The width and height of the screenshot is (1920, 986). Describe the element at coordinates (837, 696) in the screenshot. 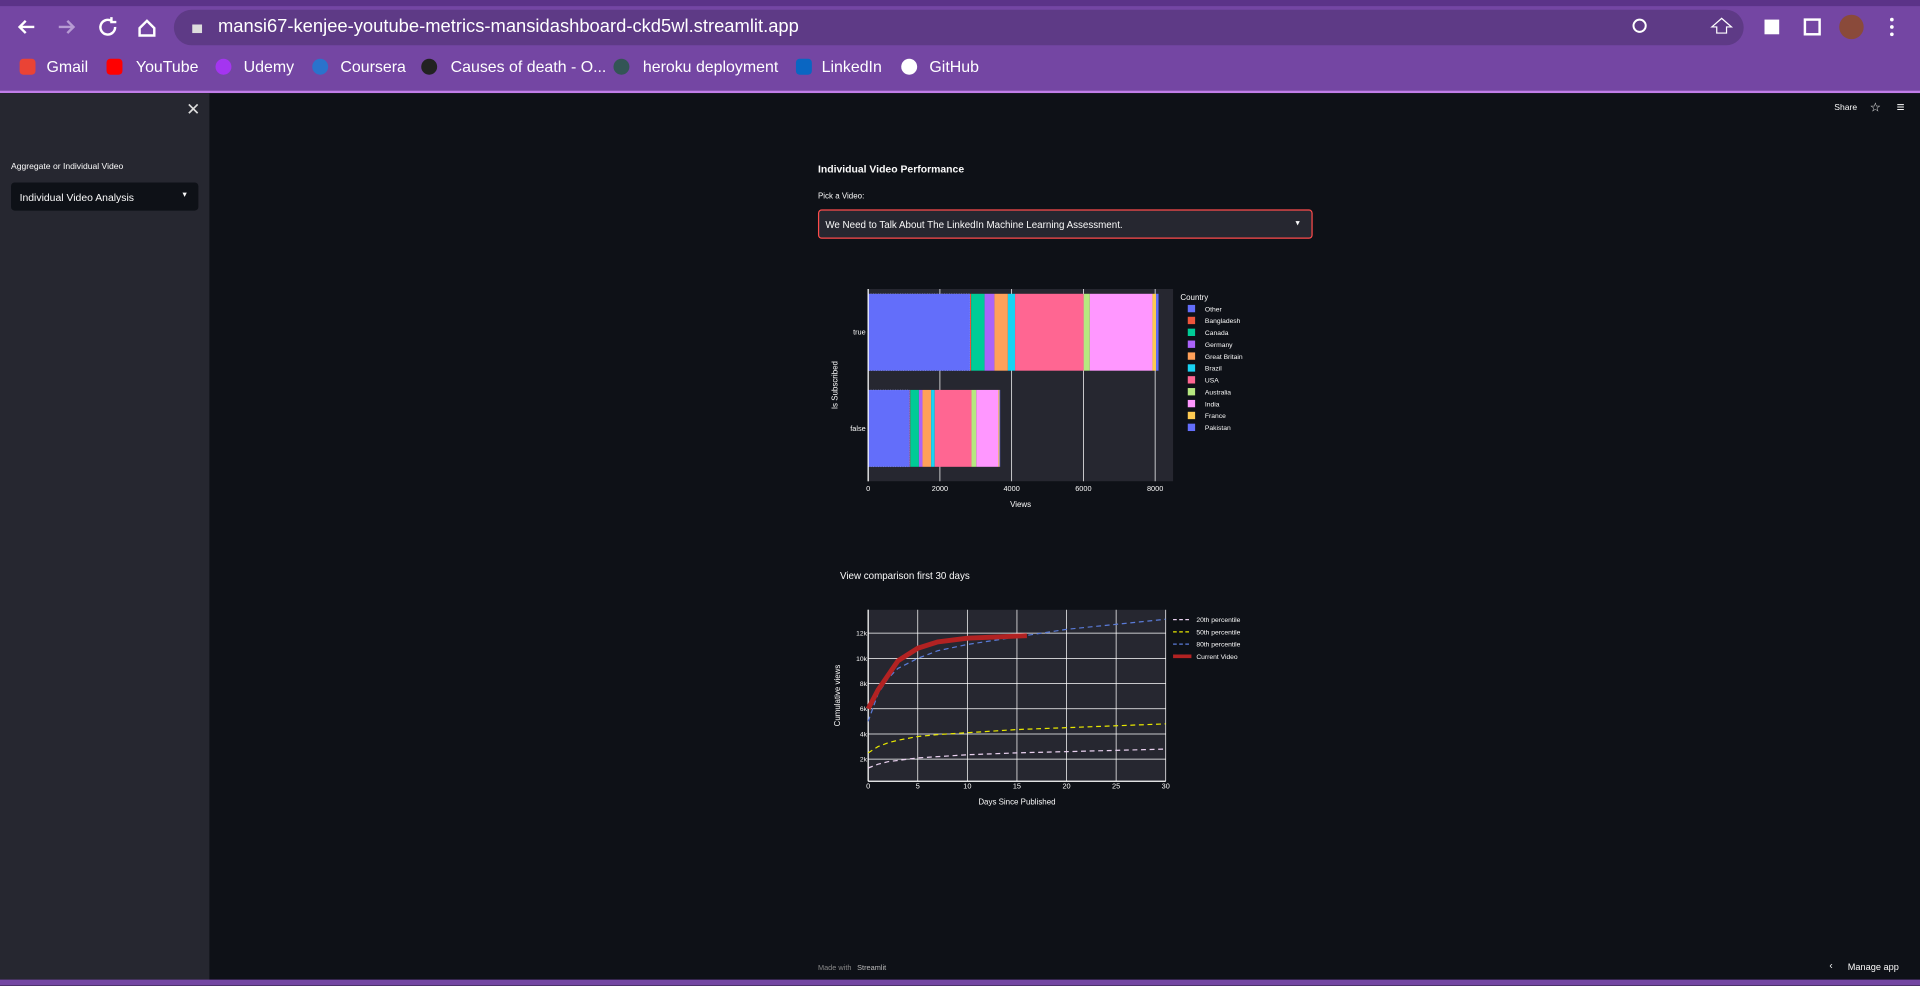

I see `y-axis-title: Cumulative views` at that location.